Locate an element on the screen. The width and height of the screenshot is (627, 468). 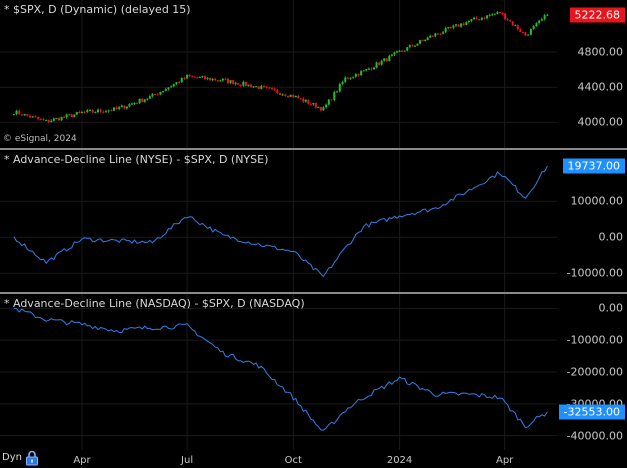
lock-icon is located at coordinates (32, 458).